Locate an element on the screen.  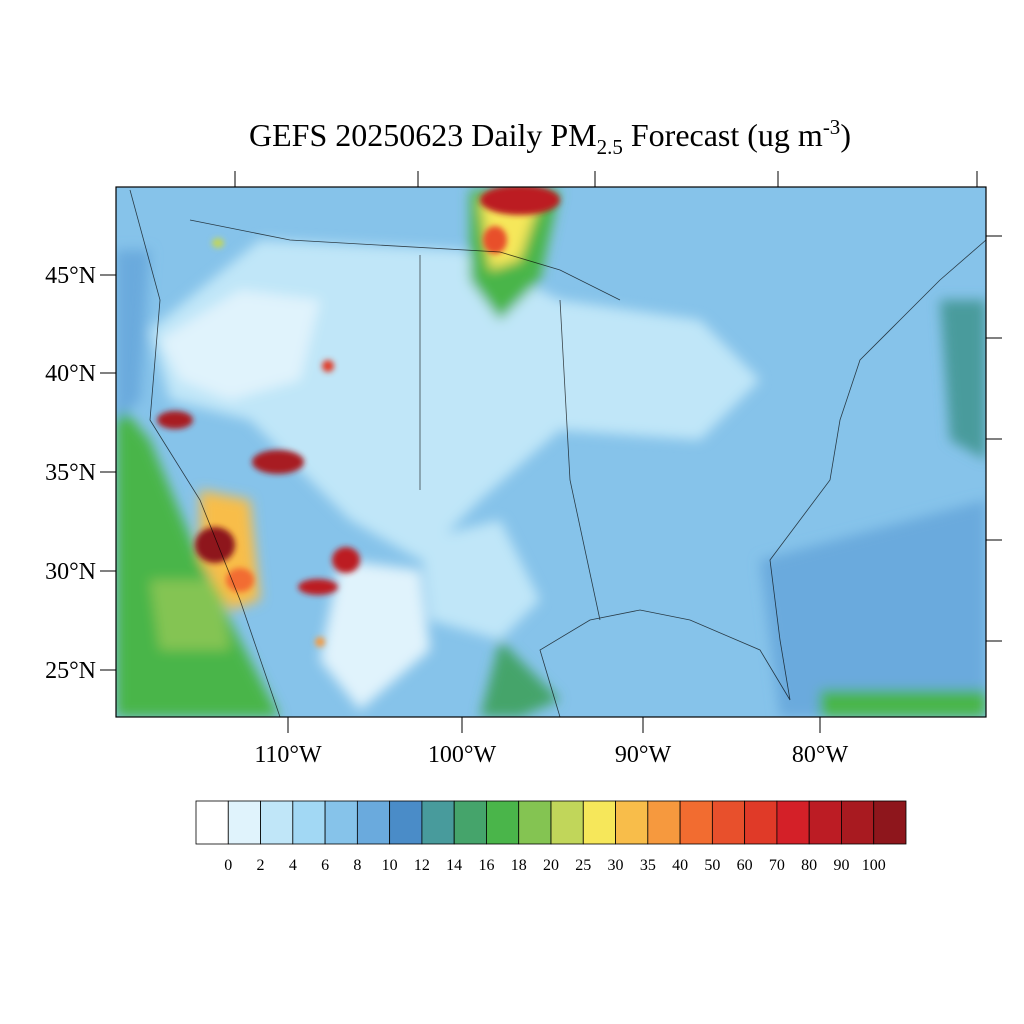
tspan: -3 is located at coordinates (832, 127).